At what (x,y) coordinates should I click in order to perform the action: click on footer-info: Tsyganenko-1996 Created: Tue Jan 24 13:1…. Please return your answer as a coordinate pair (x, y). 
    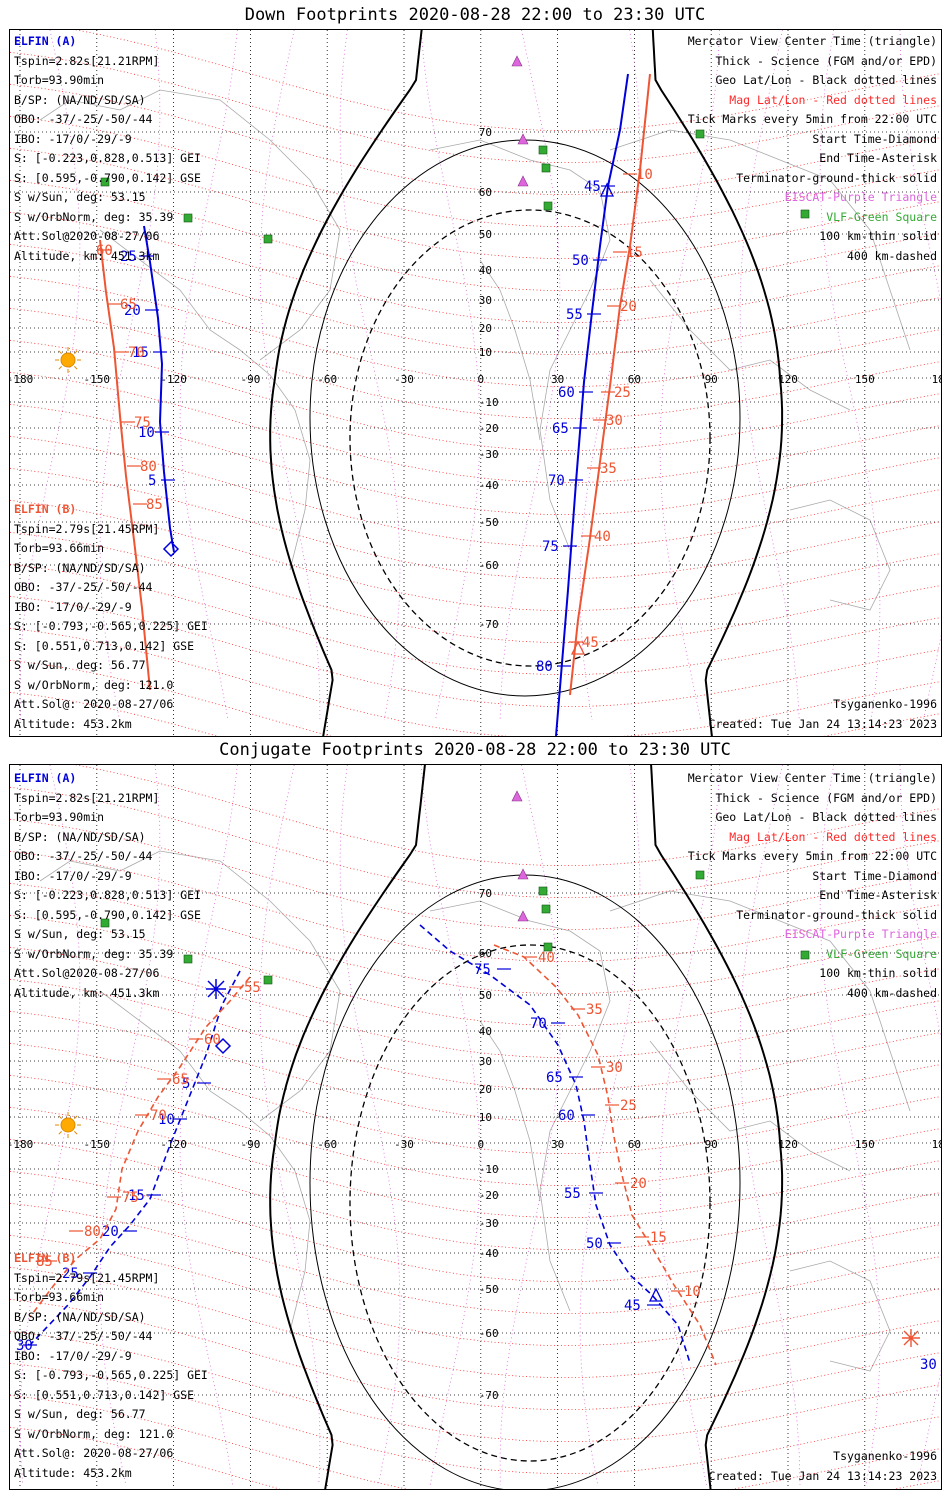
    Looking at the image, I should click on (823, 1466).